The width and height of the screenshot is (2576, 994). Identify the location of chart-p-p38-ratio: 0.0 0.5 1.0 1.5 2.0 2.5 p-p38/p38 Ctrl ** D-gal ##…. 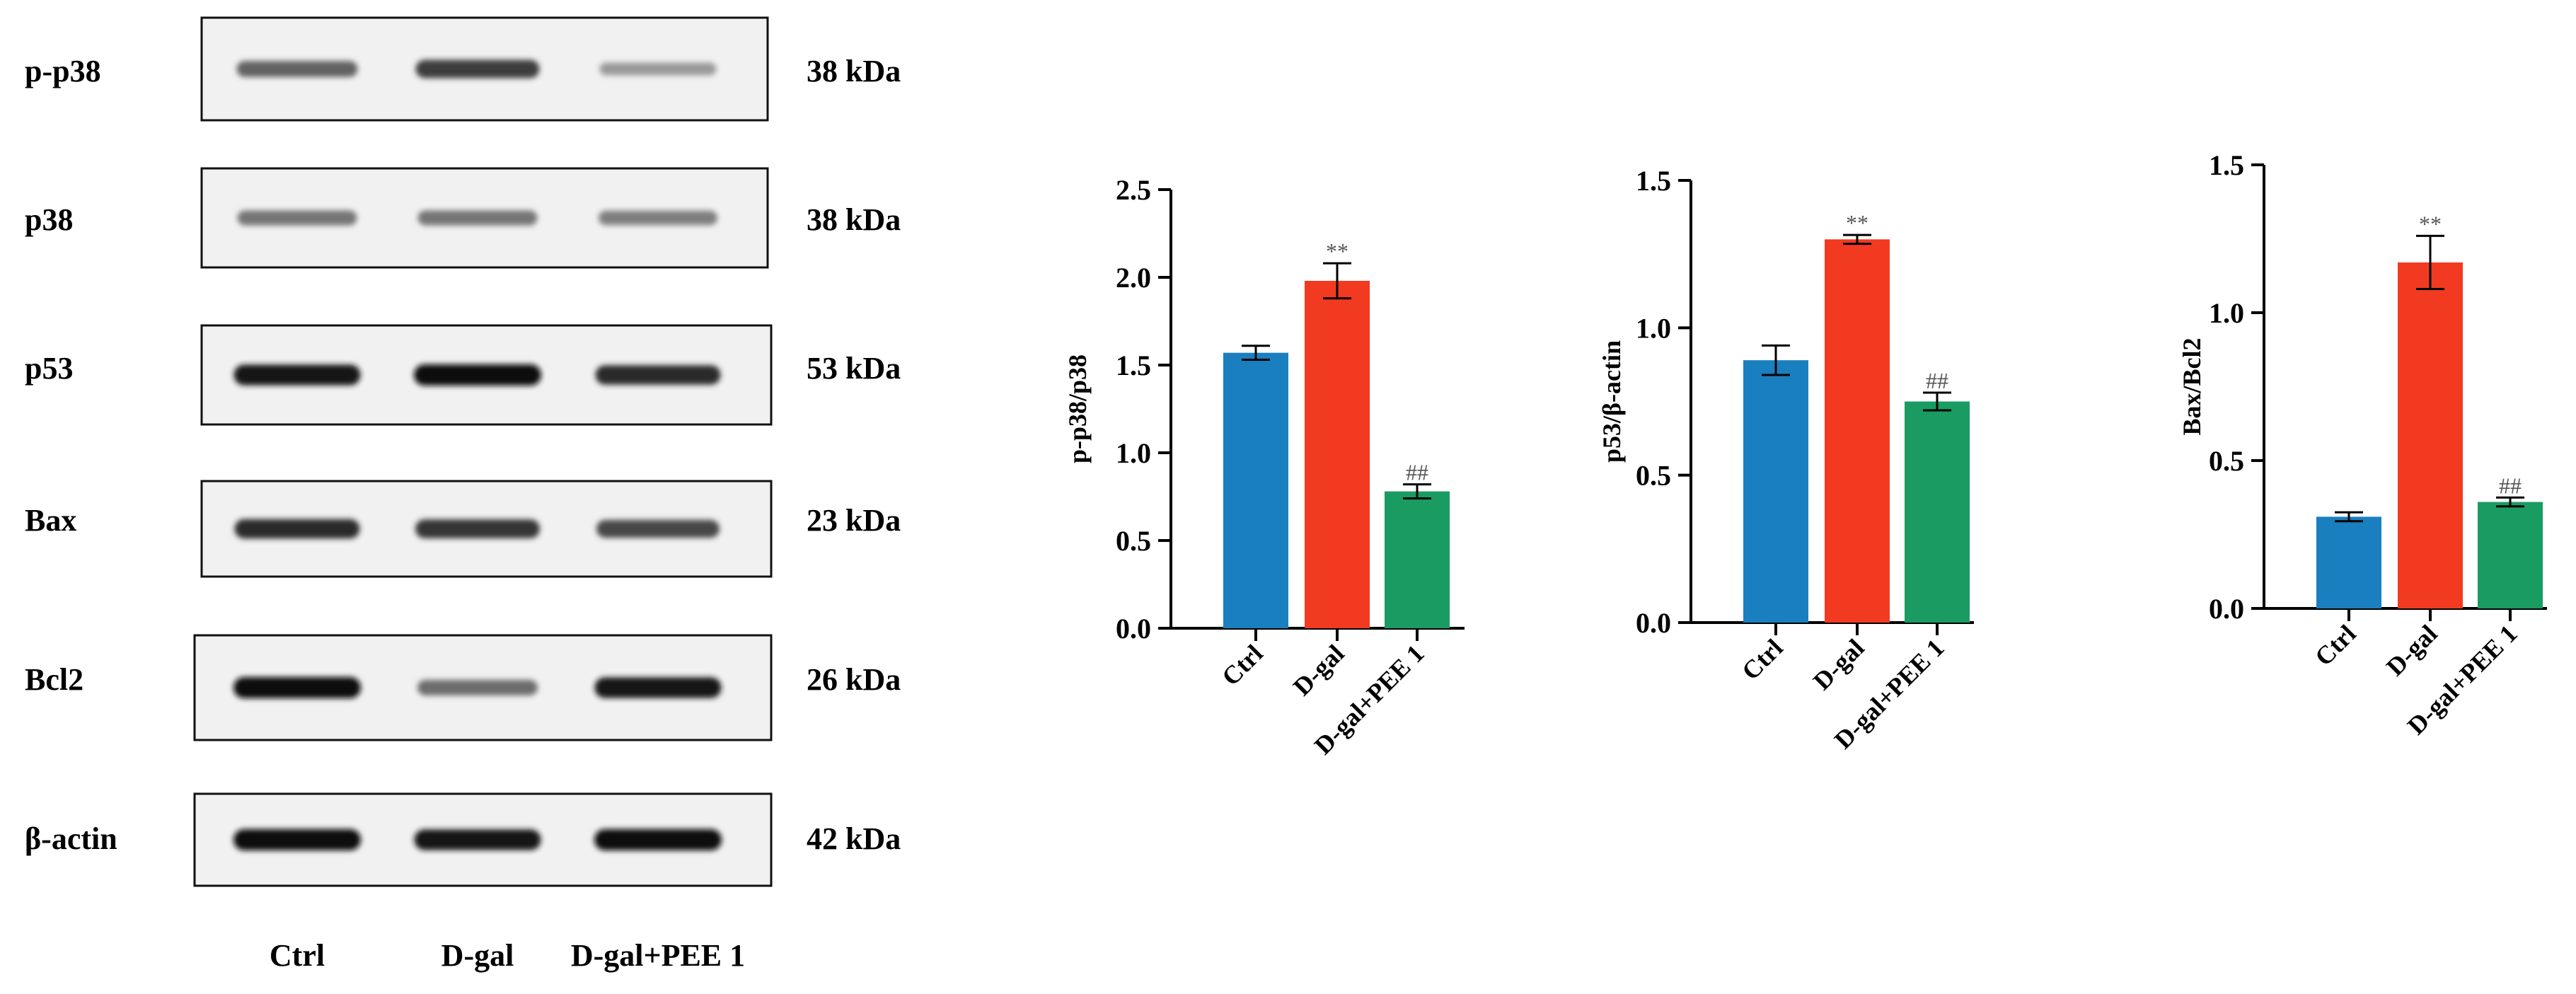
(1264, 467).